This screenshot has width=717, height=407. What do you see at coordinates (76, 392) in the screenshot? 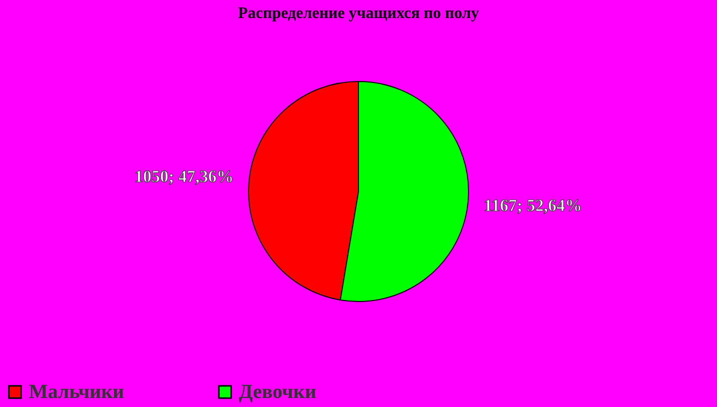
I see `legend-label: Мальчики` at bounding box center [76, 392].